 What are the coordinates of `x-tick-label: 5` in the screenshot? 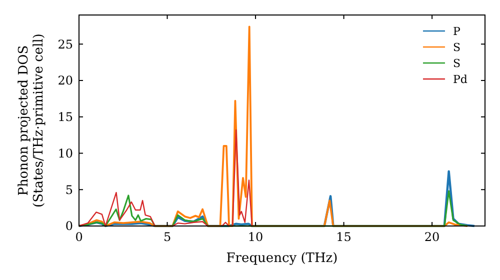 It's located at (167, 237).